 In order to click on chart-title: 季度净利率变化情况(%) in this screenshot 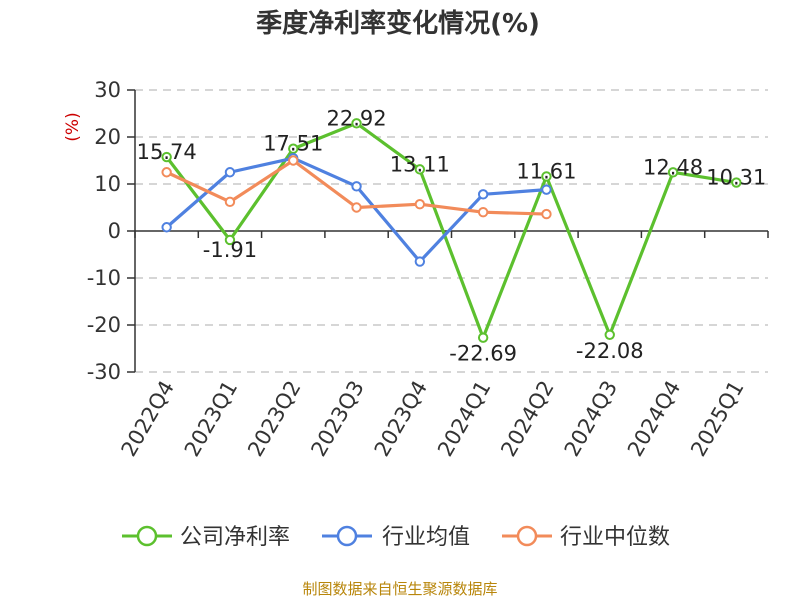, I will do `click(398, 23)`.